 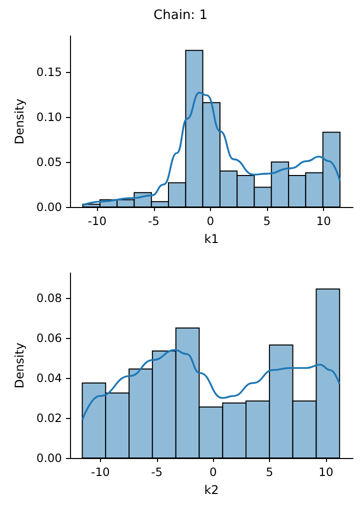 What do you see at coordinates (49, 117) in the screenshot?
I see `y-tick-label: 0.10` at bounding box center [49, 117].